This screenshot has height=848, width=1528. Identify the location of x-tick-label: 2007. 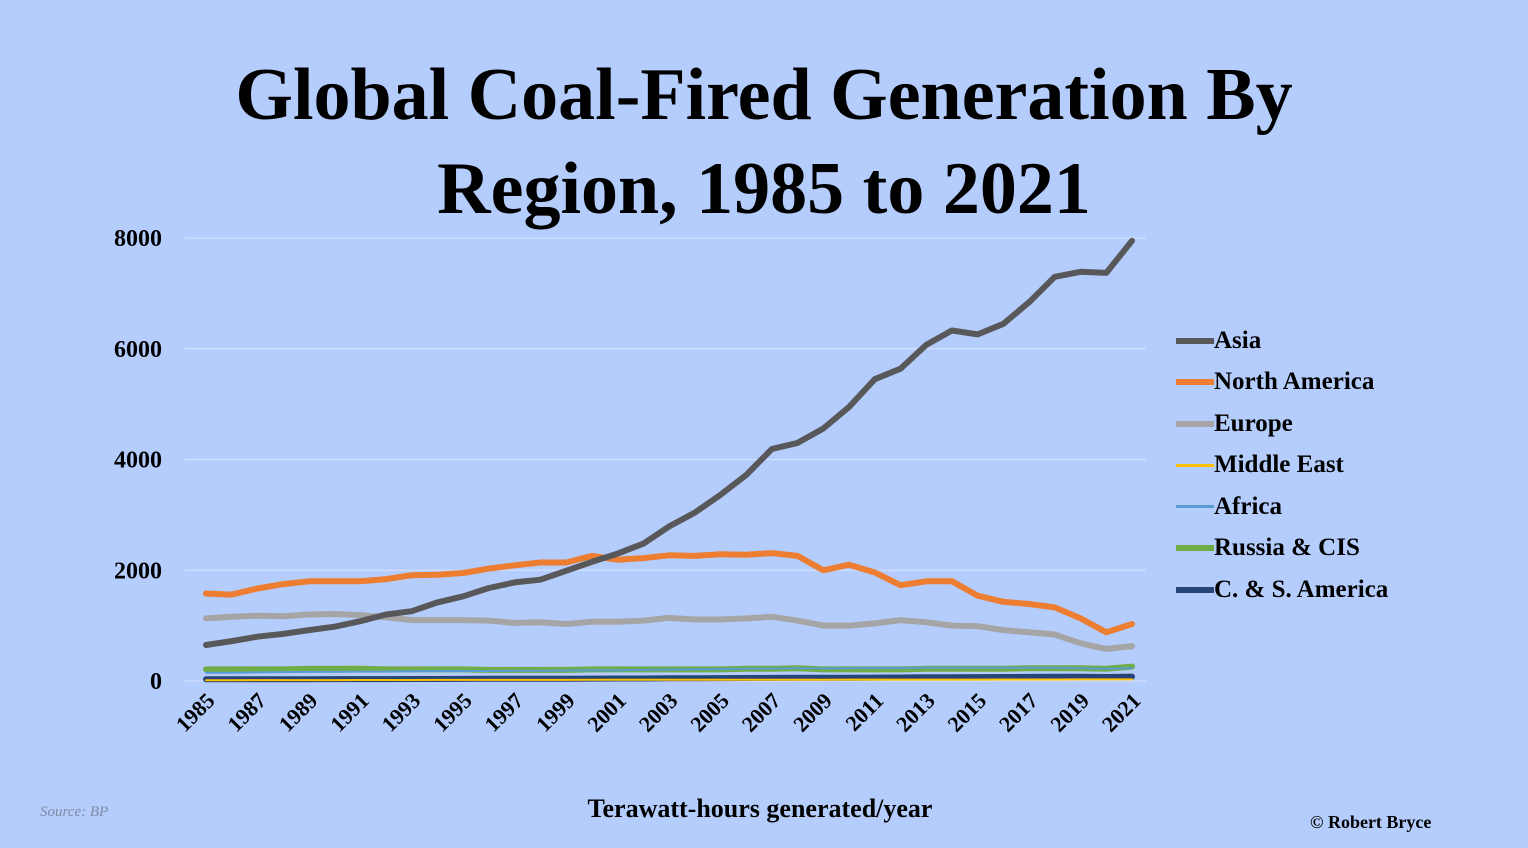
(761, 712).